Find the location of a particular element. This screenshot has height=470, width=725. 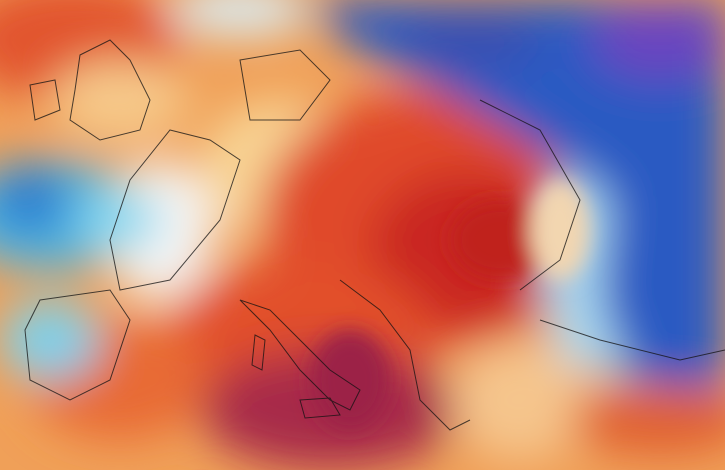

coldest-area is located at coordinates (657, 40).